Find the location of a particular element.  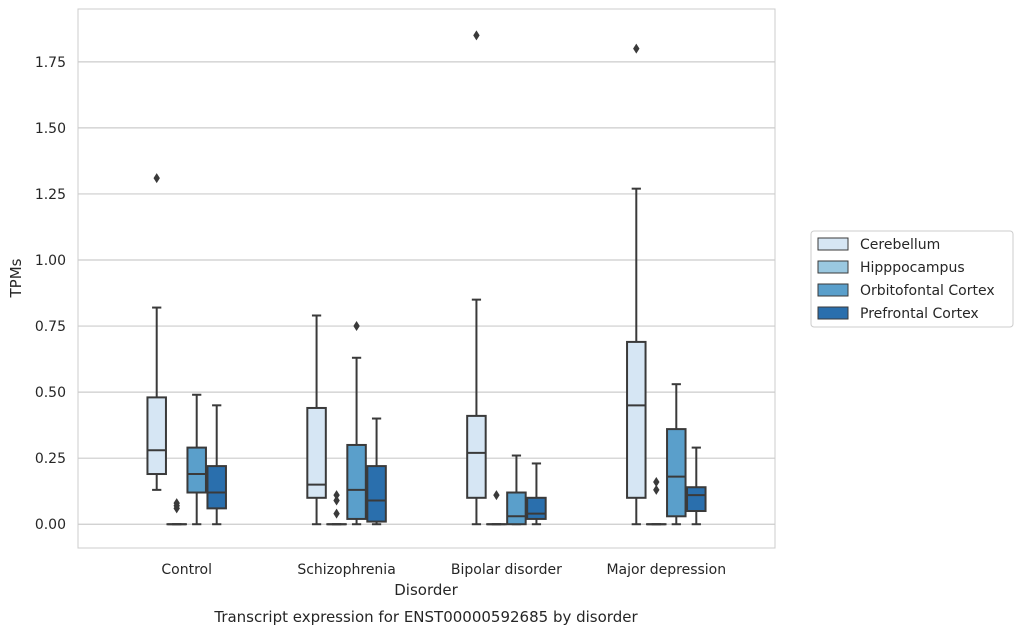

legend-label: Prefrontal Cortex is located at coordinates (919, 314).